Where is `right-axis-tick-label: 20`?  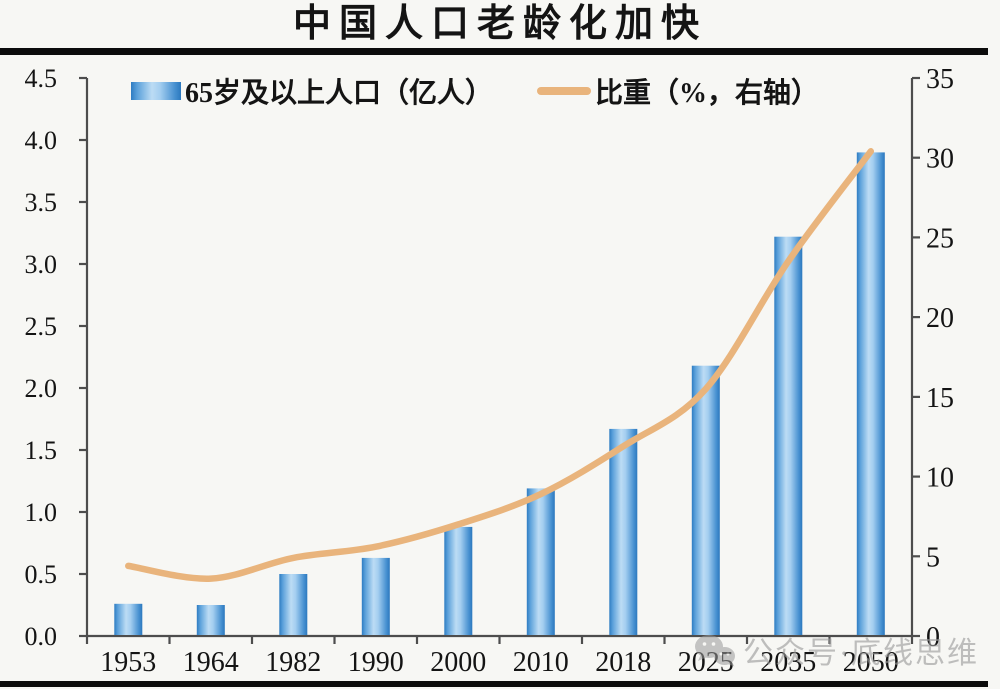 right-axis-tick-label: 20 is located at coordinates (940, 318).